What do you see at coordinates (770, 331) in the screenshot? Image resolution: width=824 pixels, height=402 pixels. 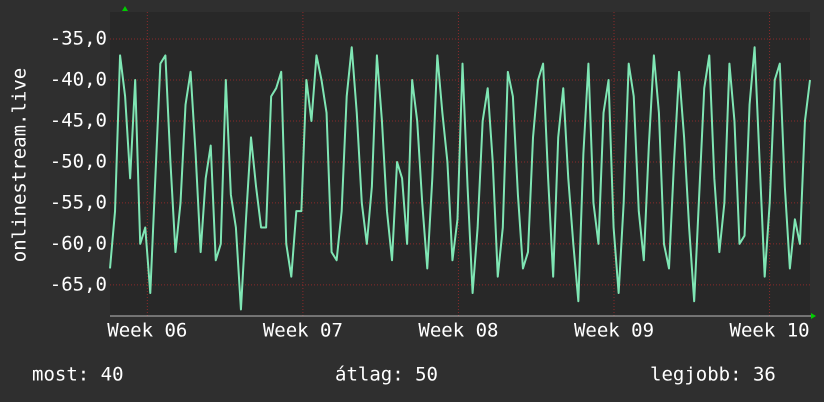 I see `x-tick-label: Week 10` at bounding box center [770, 331].